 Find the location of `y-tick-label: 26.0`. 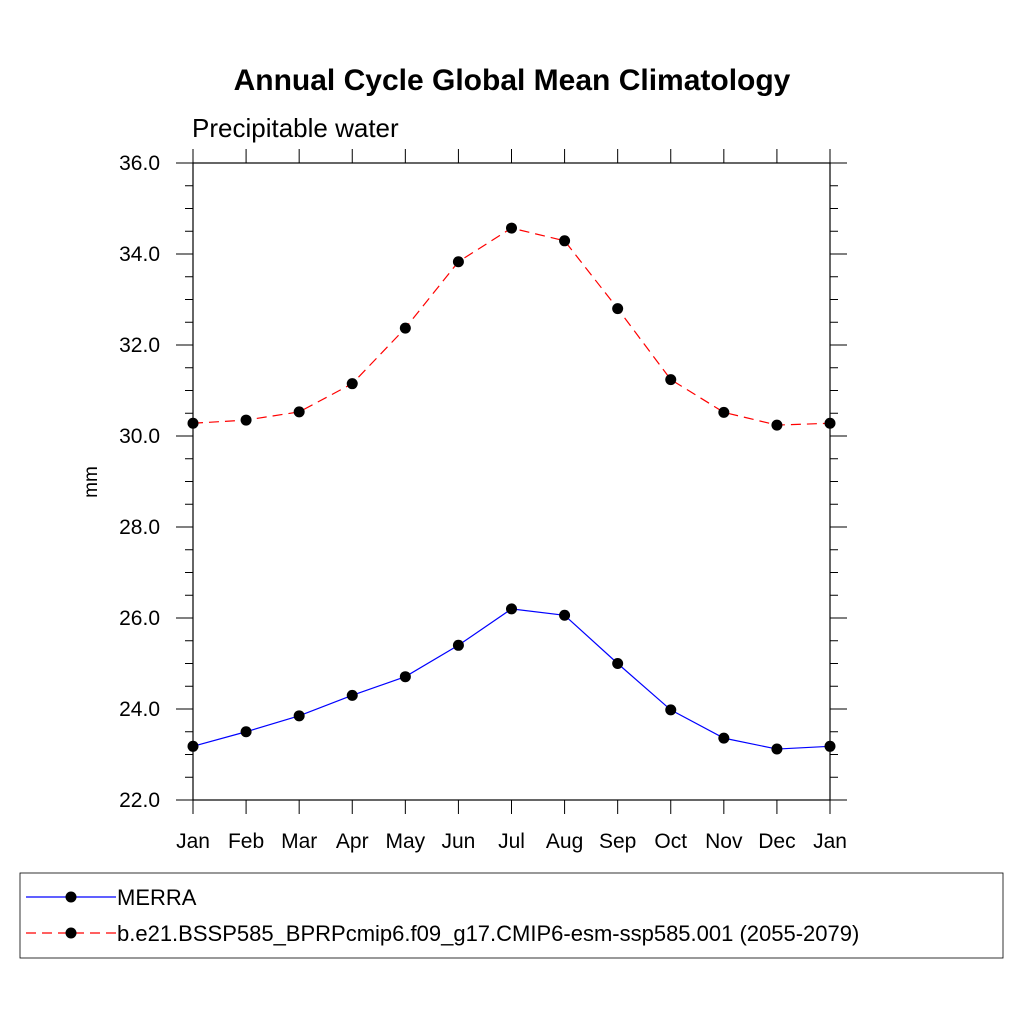

y-tick-label: 26.0 is located at coordinates (139, 618).